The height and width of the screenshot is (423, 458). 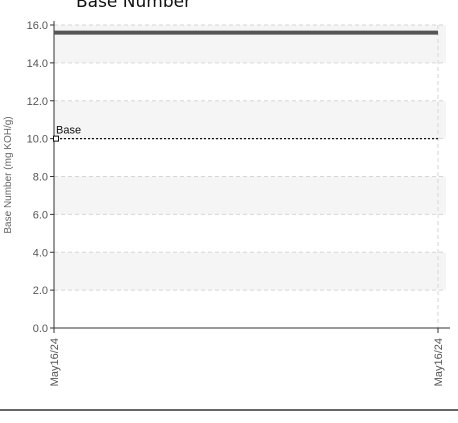 I want to click on y-tick-label: 14.0, so click(x=37, y=64).